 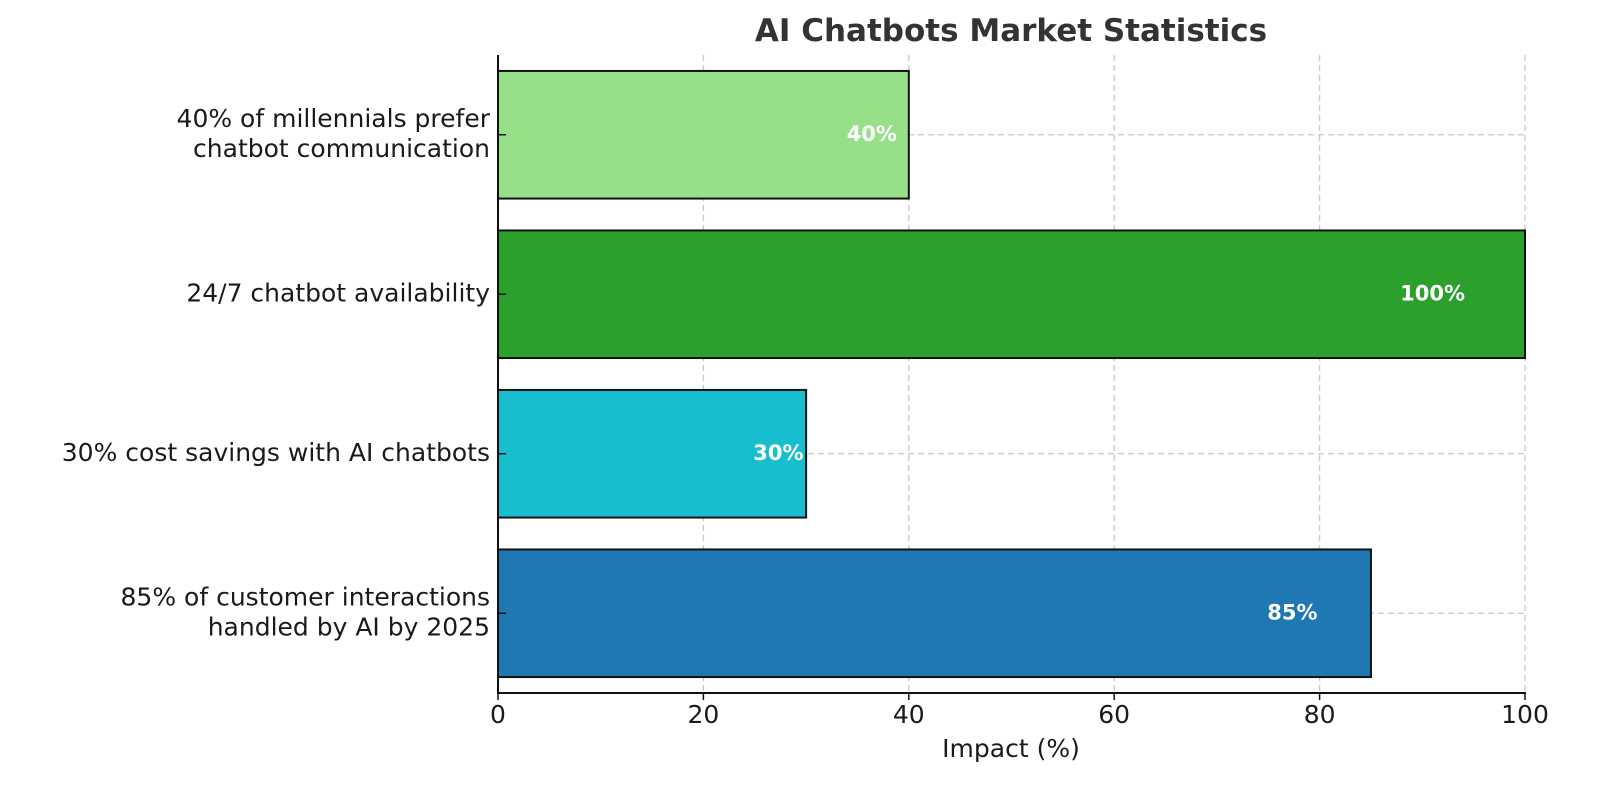 What do you see at coordinates (1320, 714) in the screenshot?
I see `x-tick-label: 80` at bounding box center [1320, 714].